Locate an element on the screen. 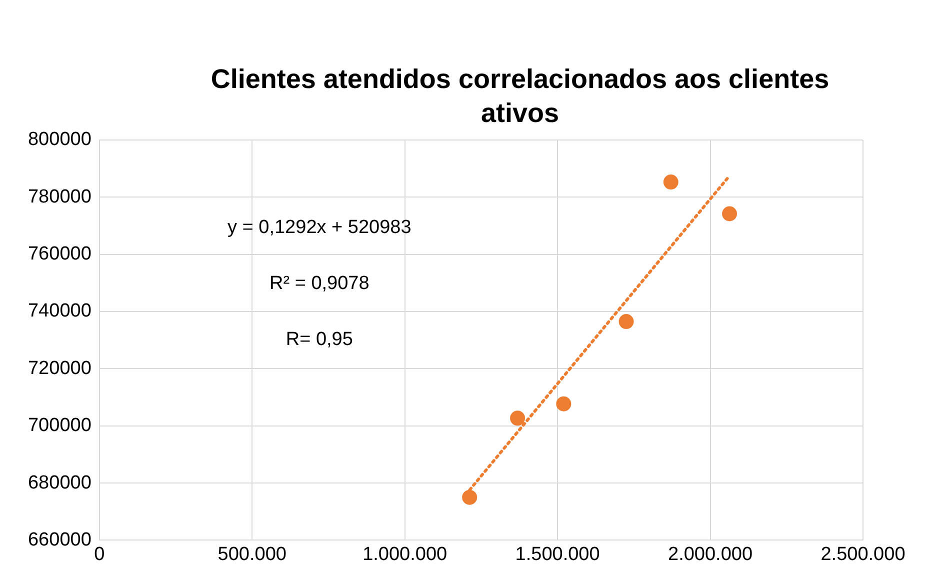 This screenshot has height=579, width=933. y-tick-label: 660000 is located at coordinates (60, 539).